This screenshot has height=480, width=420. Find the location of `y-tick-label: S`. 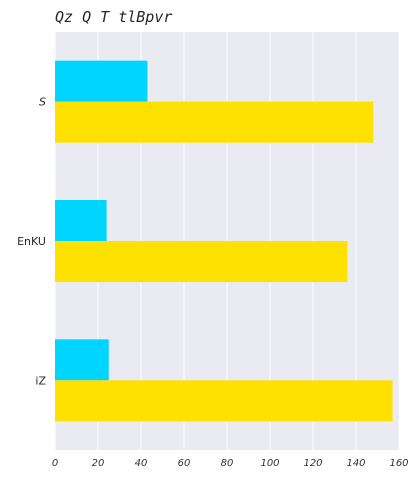

y-tick-label: S is located at coordinates (42, 102).